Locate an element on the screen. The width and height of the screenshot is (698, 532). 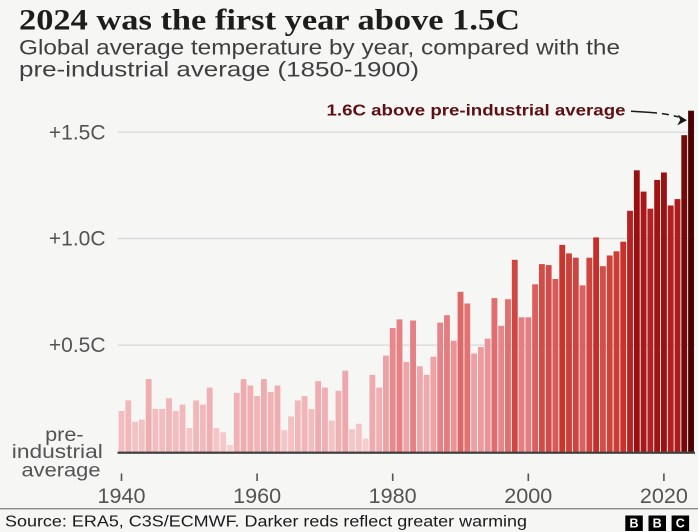
svg-text:pre-industrial average (1850-1: pre-industrial average (1850-1900) is located at coordinates (219, 70).